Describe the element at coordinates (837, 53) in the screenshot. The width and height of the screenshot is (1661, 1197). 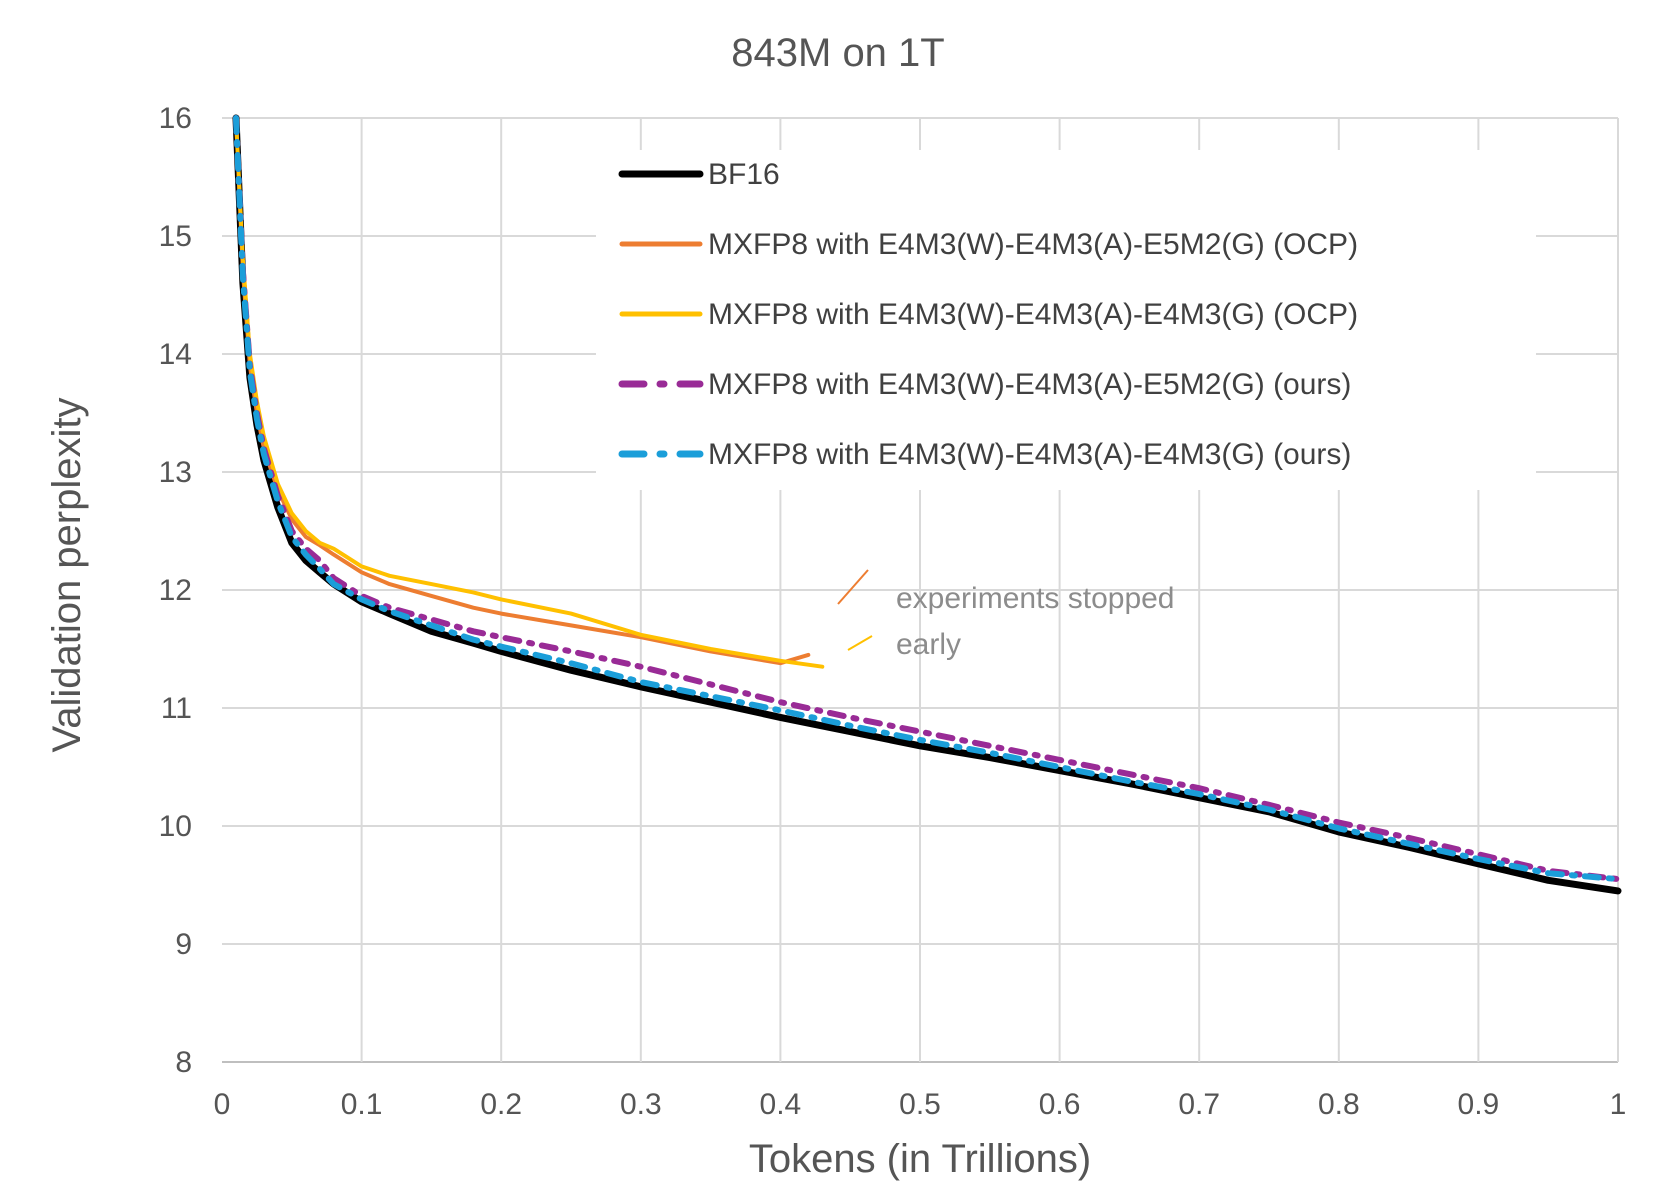
I see `chart-title: 843M on 1T` at that location.